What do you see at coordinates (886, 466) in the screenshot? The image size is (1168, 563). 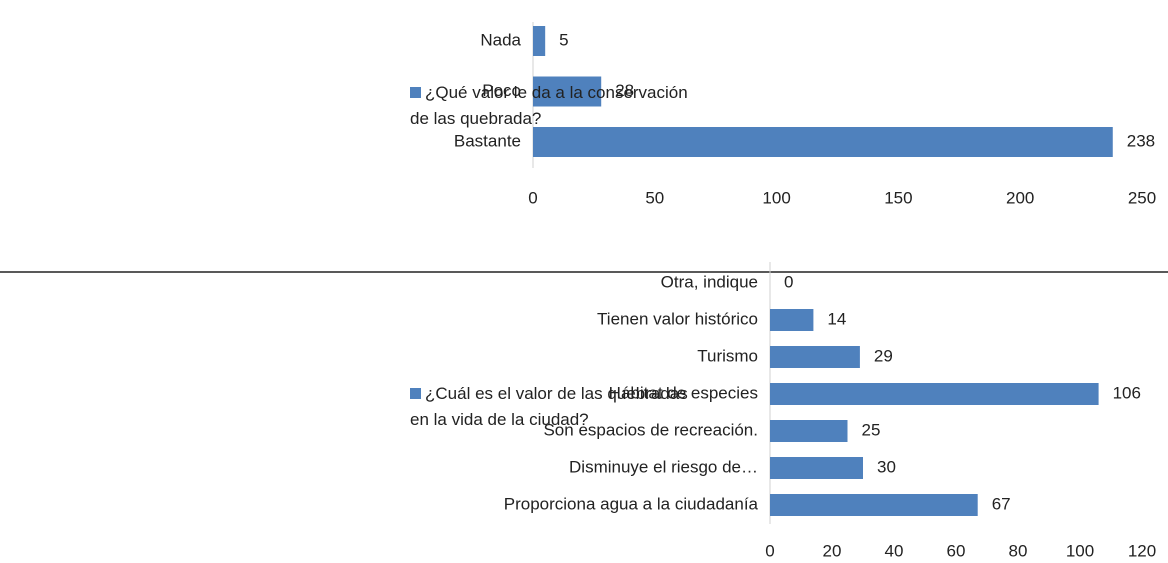 I see `data-label: 30` at bounding box center [886, 466].